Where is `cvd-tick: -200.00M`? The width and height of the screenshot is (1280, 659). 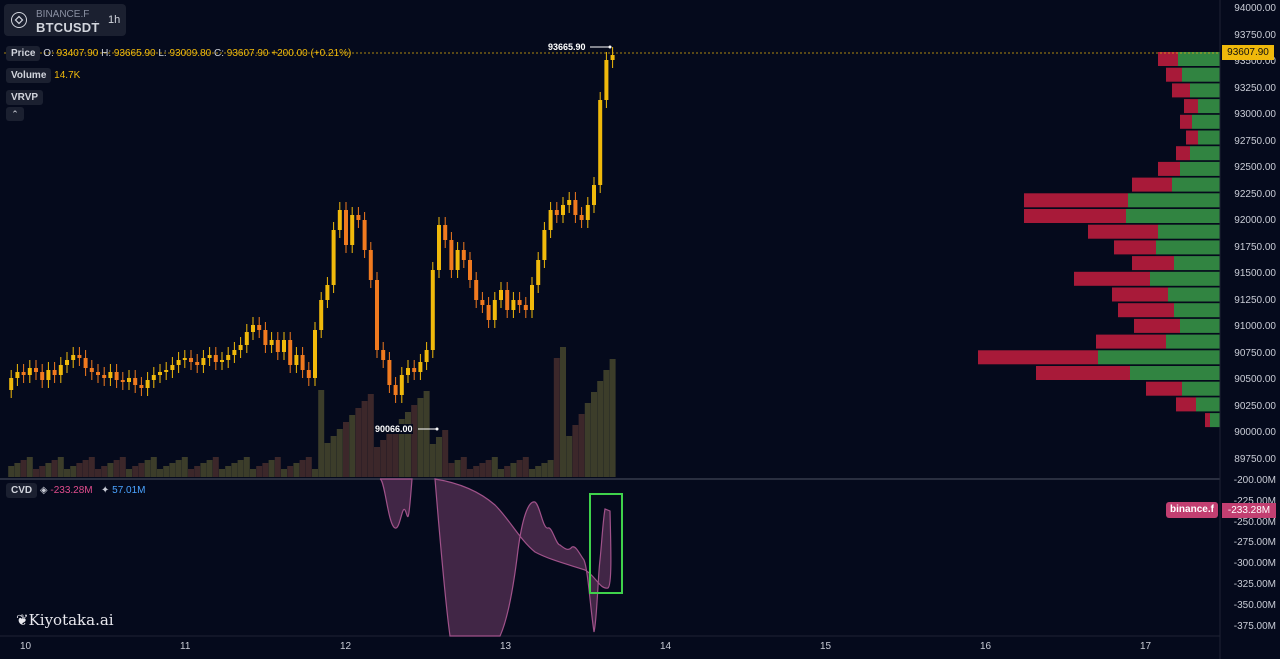 cvd-tick: -200.00M is located at coordinates (1254, 480).